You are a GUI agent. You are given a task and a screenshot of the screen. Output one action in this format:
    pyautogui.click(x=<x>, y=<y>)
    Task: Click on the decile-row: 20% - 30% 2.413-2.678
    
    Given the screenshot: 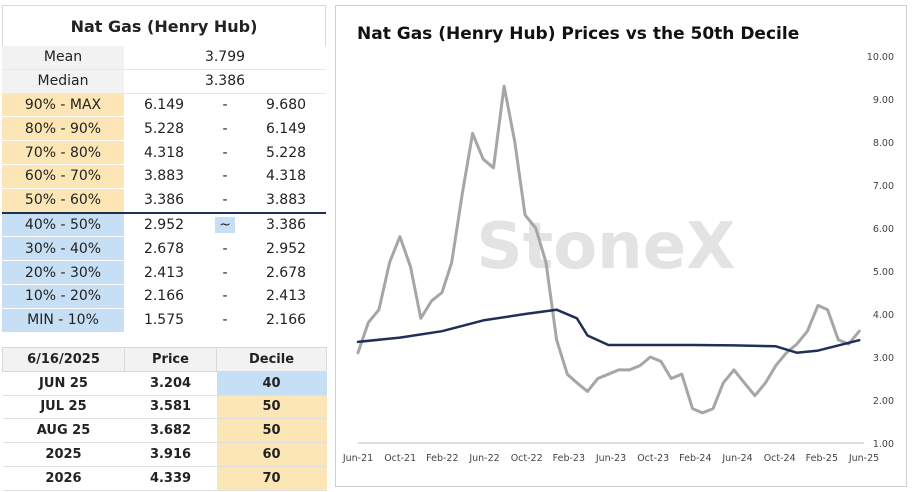 What is the action you would take?
    pyautogui.click(x=164, y=272)
    